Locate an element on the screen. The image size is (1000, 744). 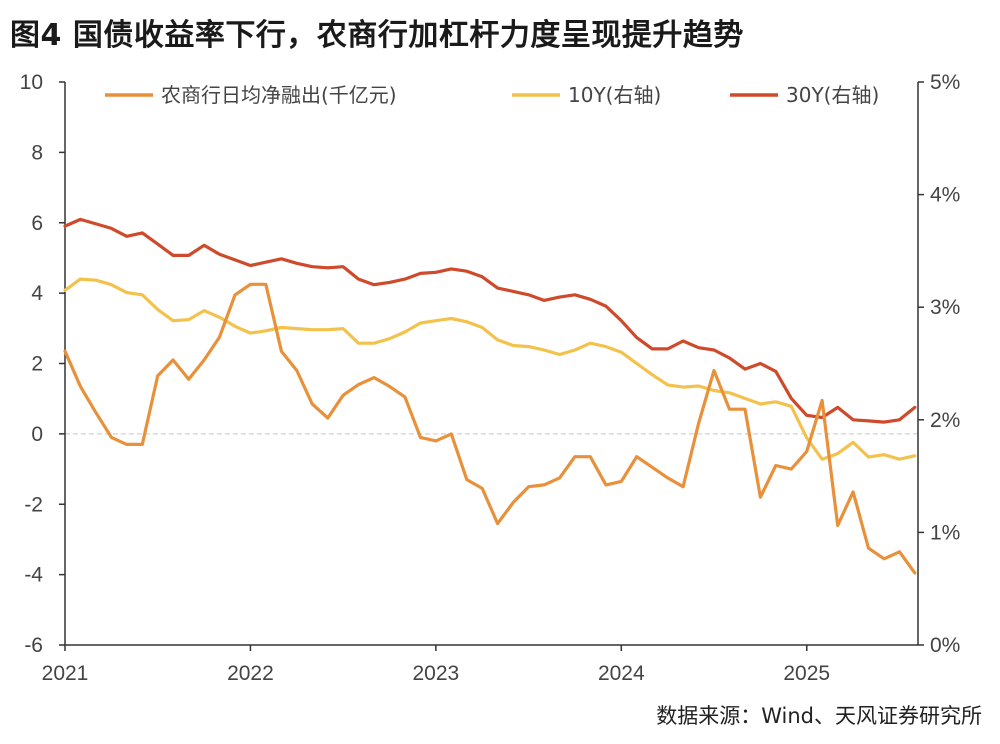
right-tick-label: 4% is located at coordinates (945, 195).